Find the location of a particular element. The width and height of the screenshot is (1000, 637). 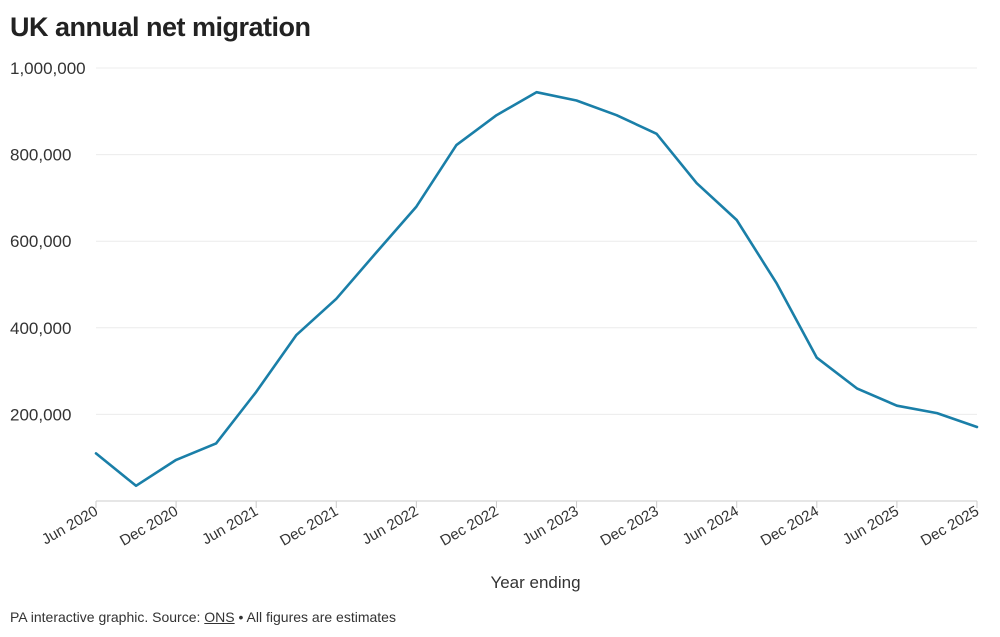

y-tick-label: 1,000,000 is located at coordinates (48, 68).